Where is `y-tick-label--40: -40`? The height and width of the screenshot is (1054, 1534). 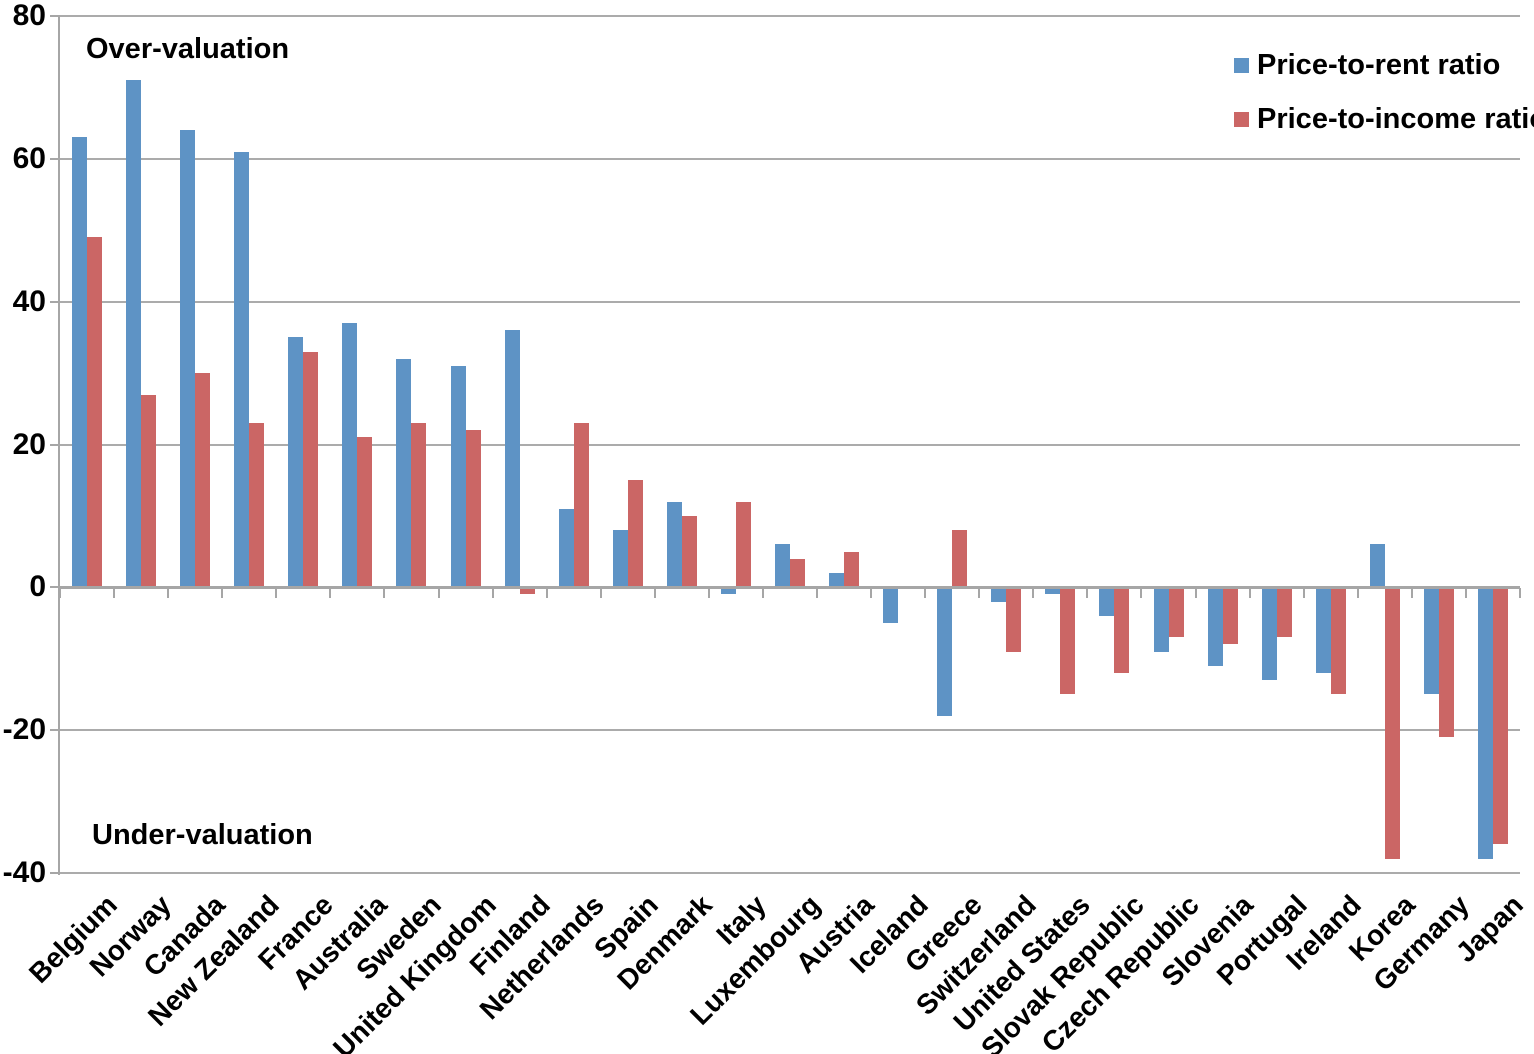
y-tick-label--40: -40 is located at coordinates (24, 872).